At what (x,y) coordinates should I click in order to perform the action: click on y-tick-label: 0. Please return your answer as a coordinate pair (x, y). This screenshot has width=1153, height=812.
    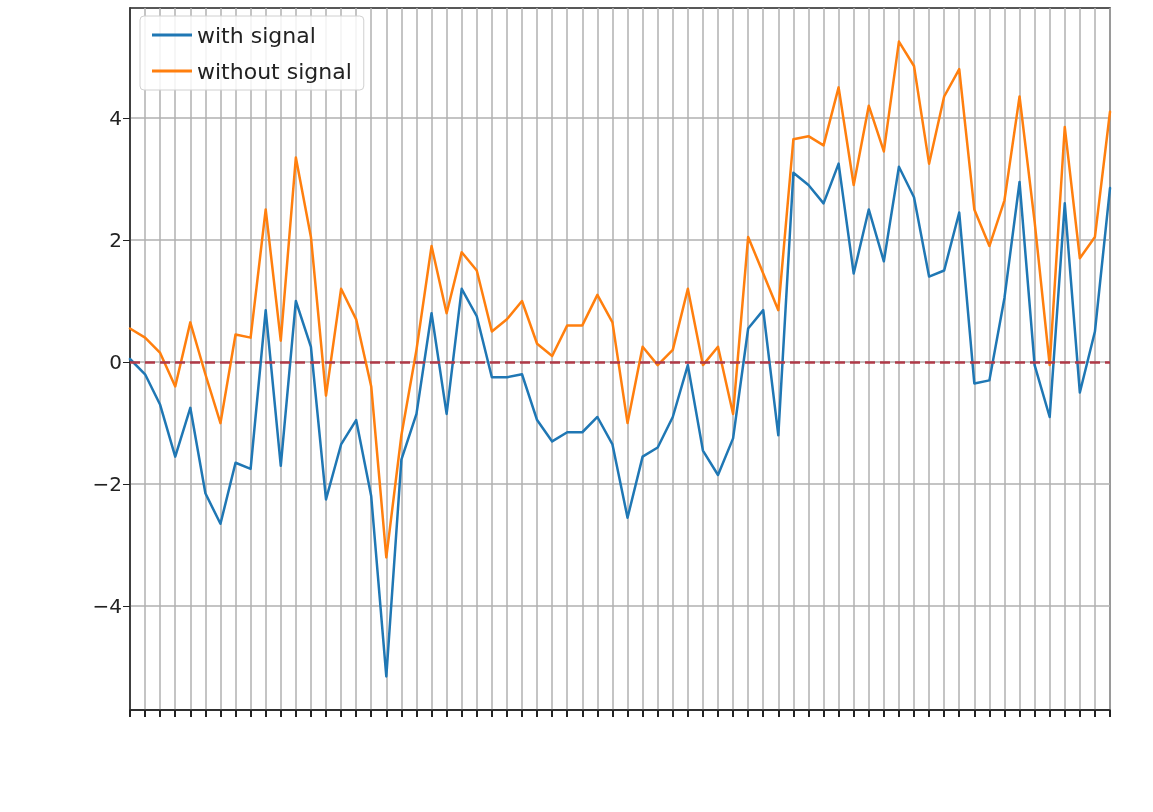
    Looking at the image, I should click on (115, 362).